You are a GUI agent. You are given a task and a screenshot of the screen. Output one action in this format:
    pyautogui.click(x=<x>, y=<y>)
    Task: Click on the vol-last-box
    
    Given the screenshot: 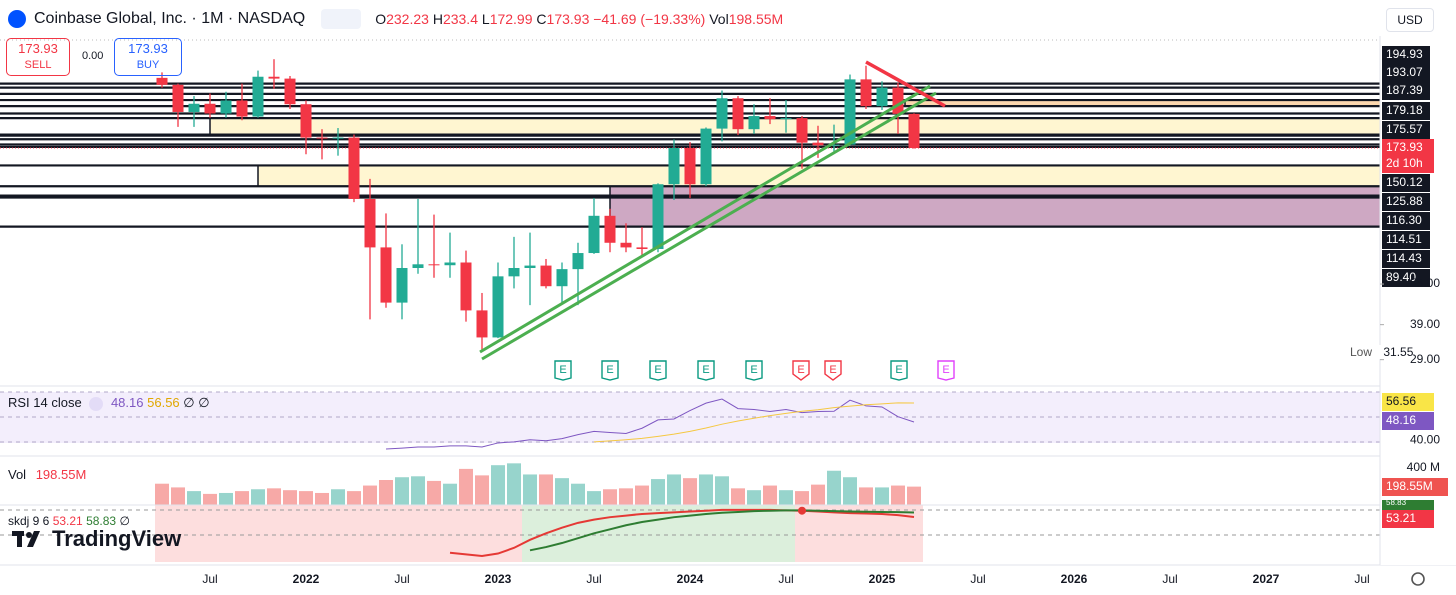 What is the action you would take?
    pyautogui.click(x=1415, y=487)
    